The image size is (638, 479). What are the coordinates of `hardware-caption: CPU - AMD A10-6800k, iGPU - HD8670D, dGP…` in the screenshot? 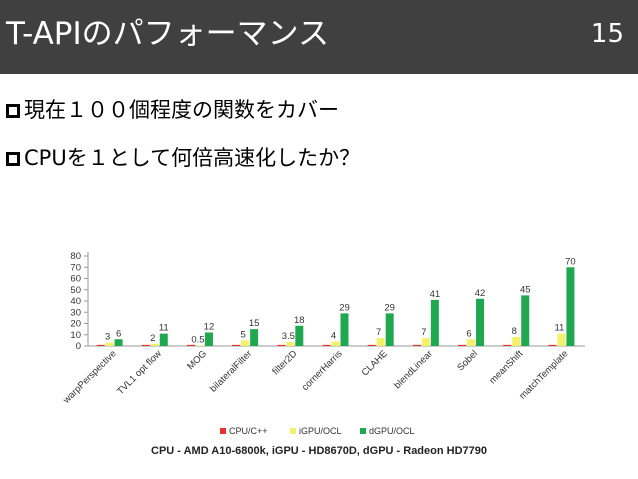 It's located at (319, 451).